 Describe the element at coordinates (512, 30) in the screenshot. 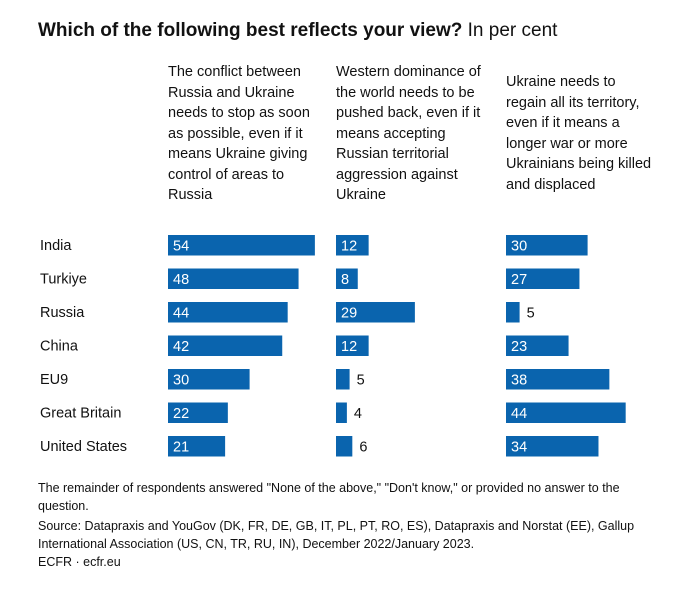

I see `subtitle: In per cent` at that location.